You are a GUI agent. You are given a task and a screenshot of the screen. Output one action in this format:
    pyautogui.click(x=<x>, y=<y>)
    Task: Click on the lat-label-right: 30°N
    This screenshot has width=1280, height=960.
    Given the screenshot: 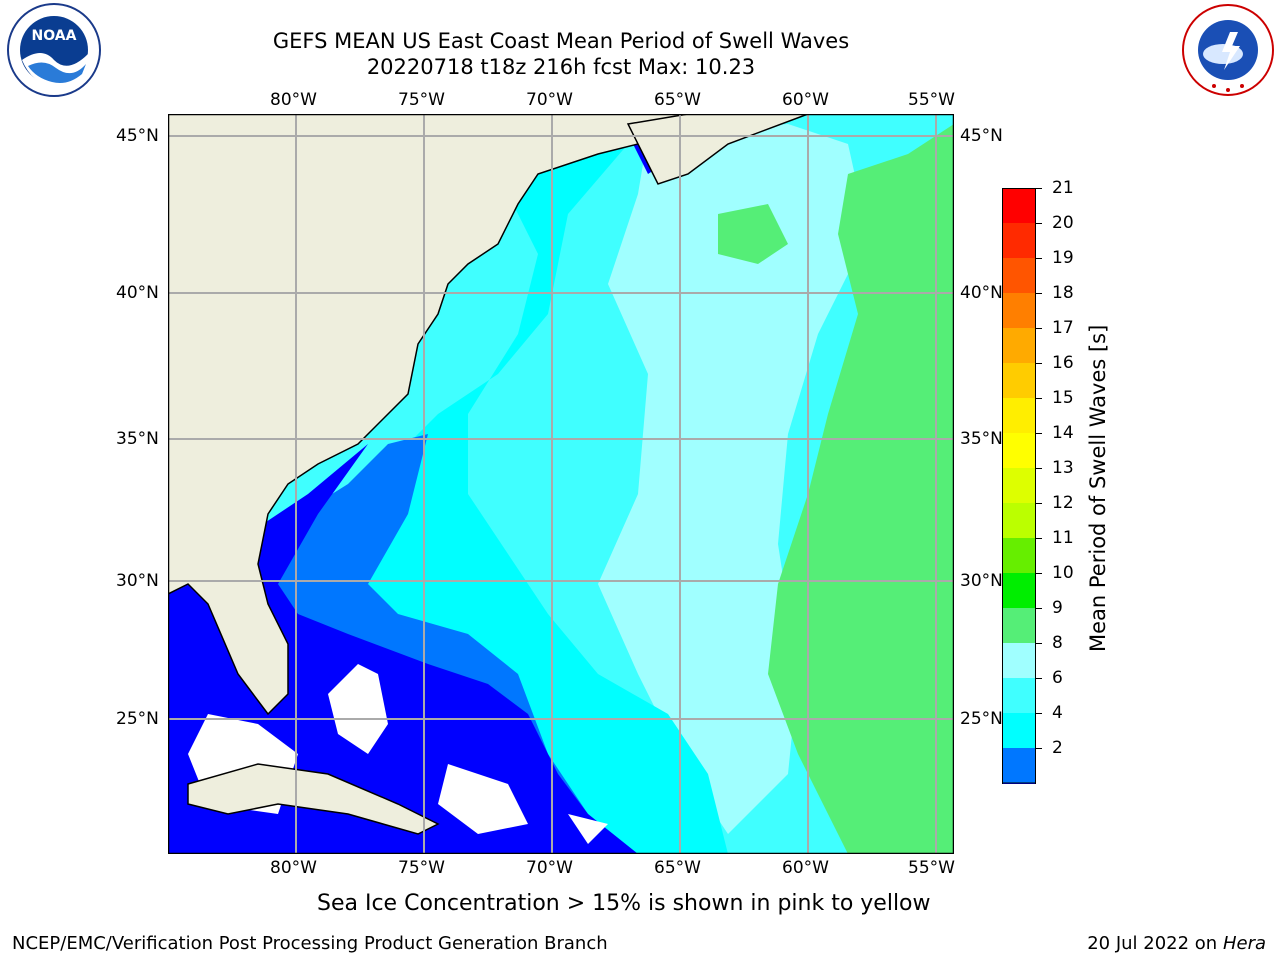 What is the action you would take?
    pyautogui.click(x=981, y=581)
    